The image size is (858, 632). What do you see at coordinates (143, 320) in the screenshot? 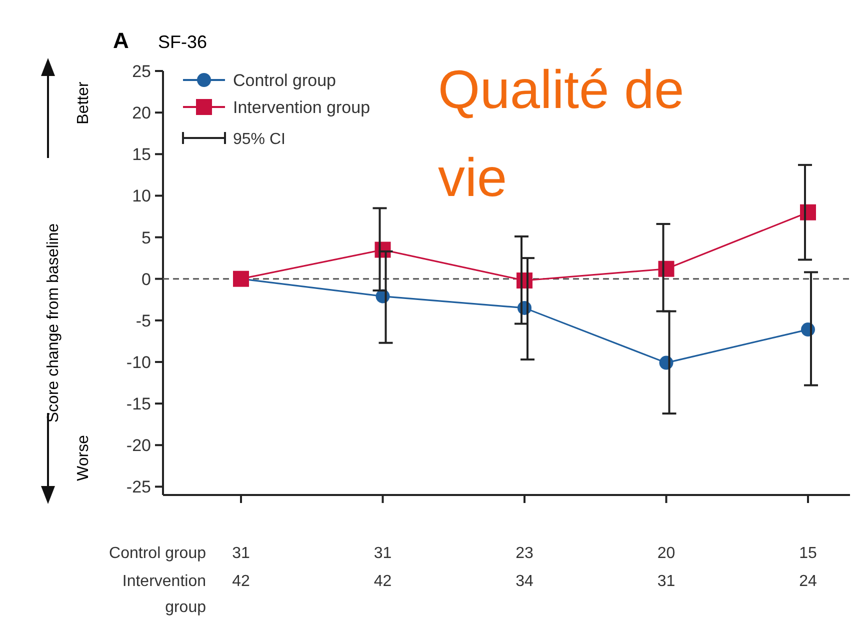
I see `y-tick-label: -5` at bounding box center [143, 320].